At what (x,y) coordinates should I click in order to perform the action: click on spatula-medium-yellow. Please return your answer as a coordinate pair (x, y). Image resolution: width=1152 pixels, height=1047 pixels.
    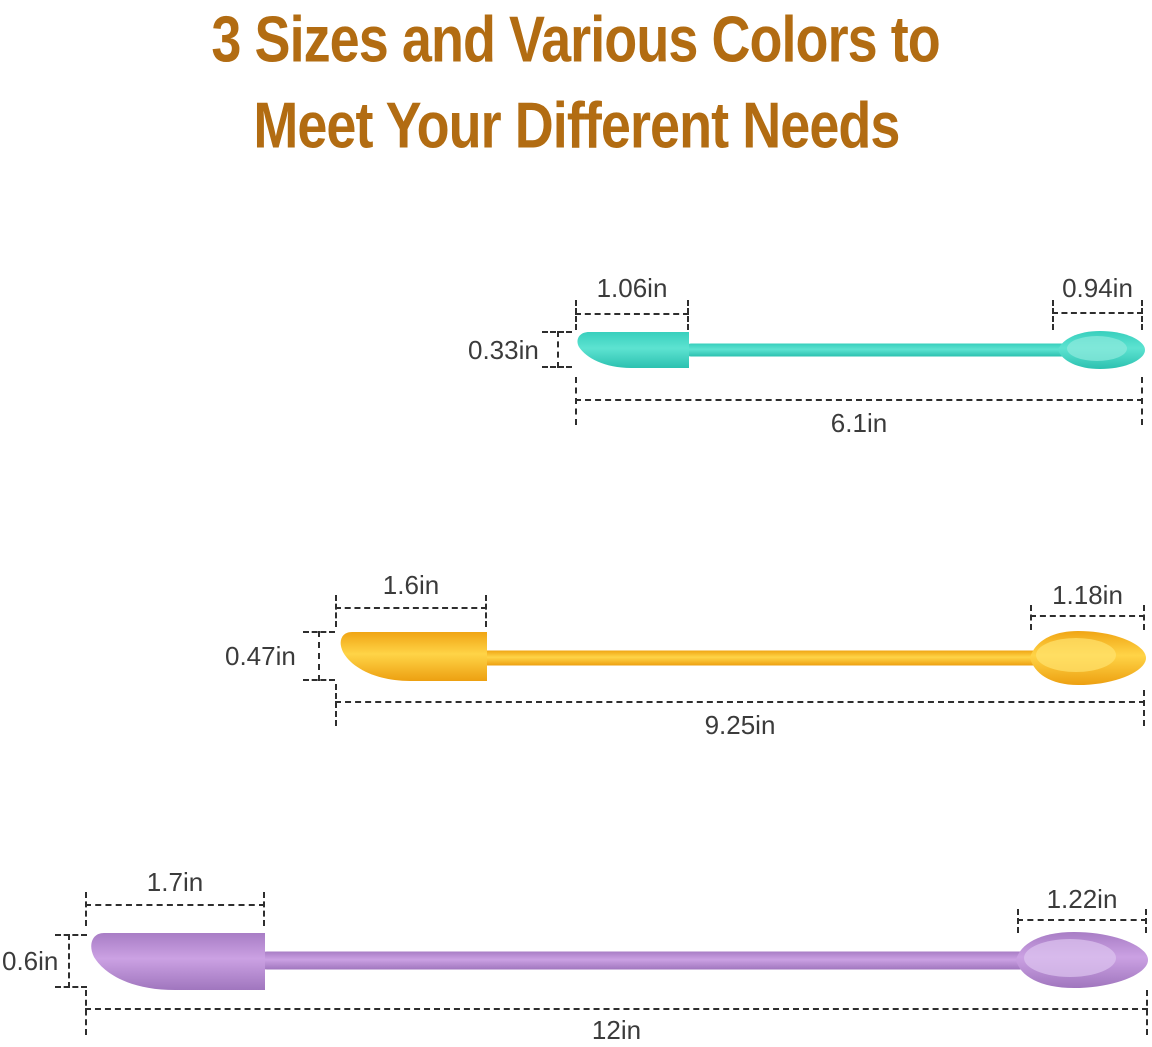
    Looking at the image, I should click on (743, 658).